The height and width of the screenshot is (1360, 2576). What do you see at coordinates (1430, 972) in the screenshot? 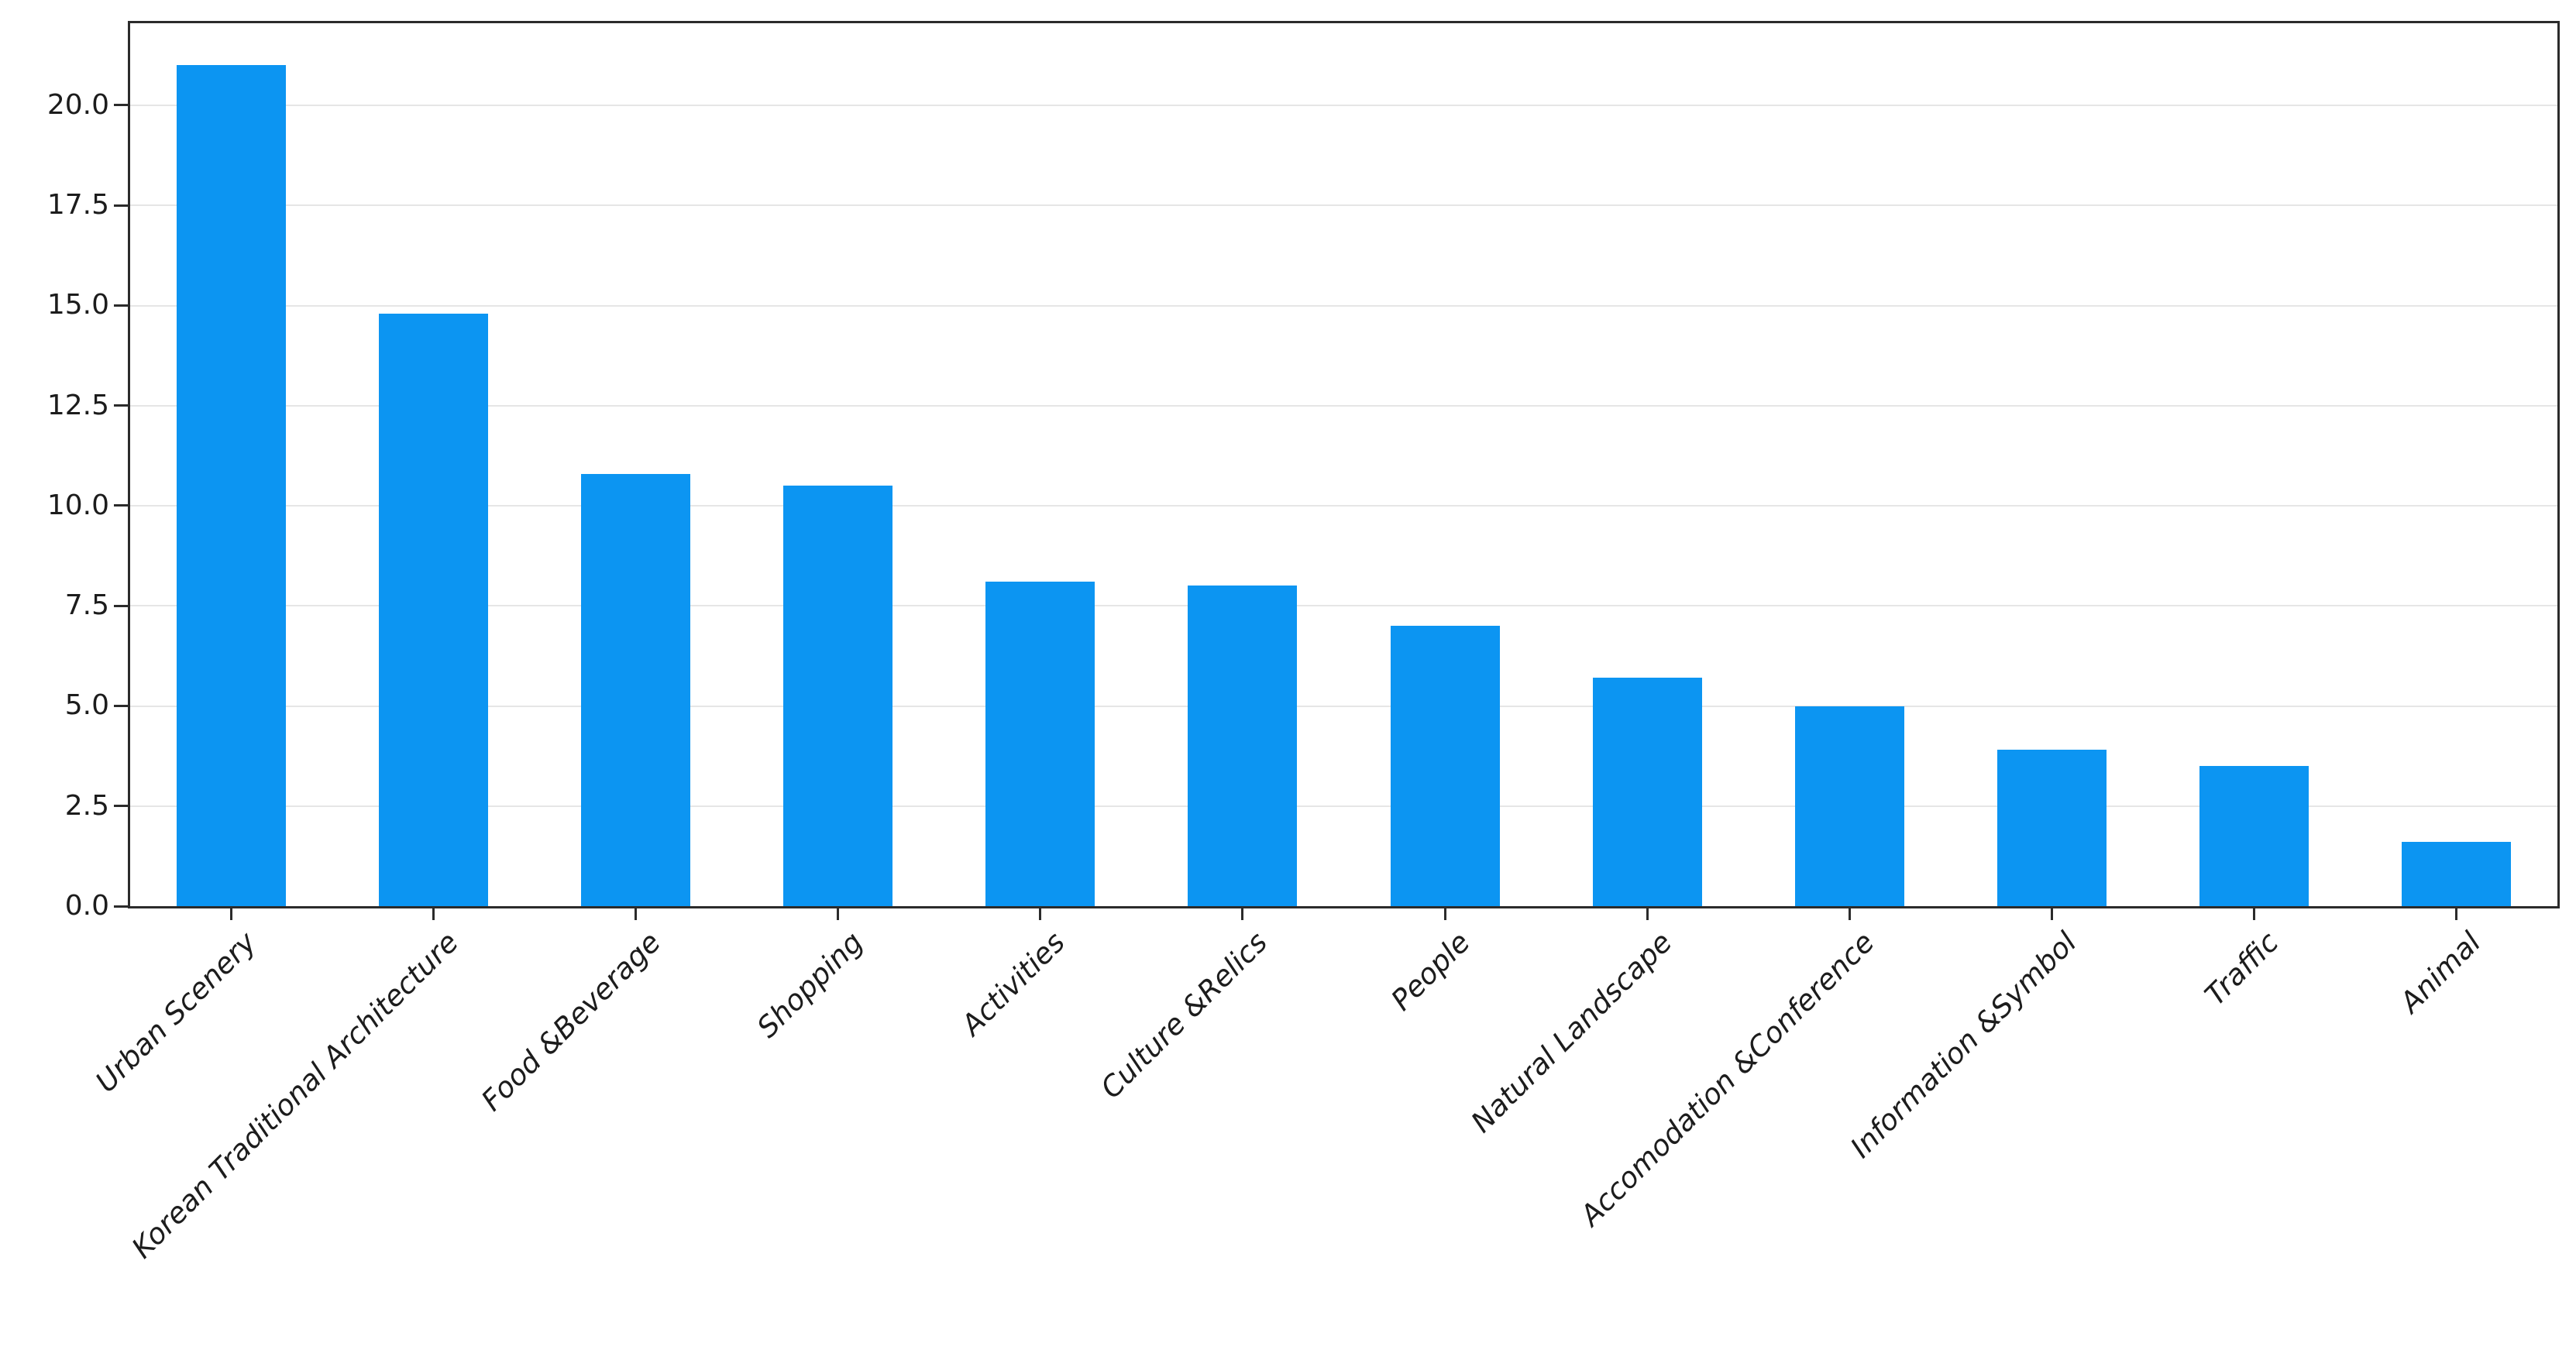
I see `x-tick-label: People` at bounding box center [1430, 972].